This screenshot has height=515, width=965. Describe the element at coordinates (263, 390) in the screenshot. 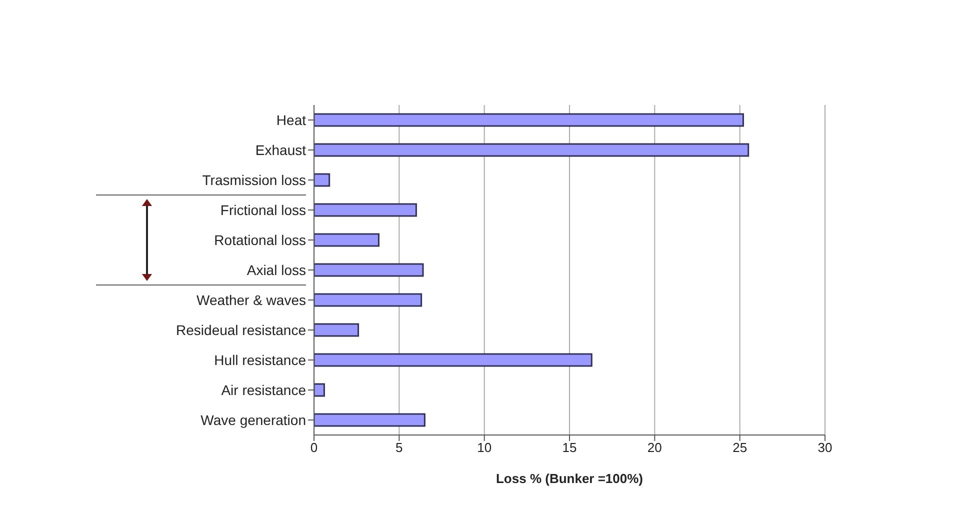

I see `y-tick-label: Air resistance` at that location.